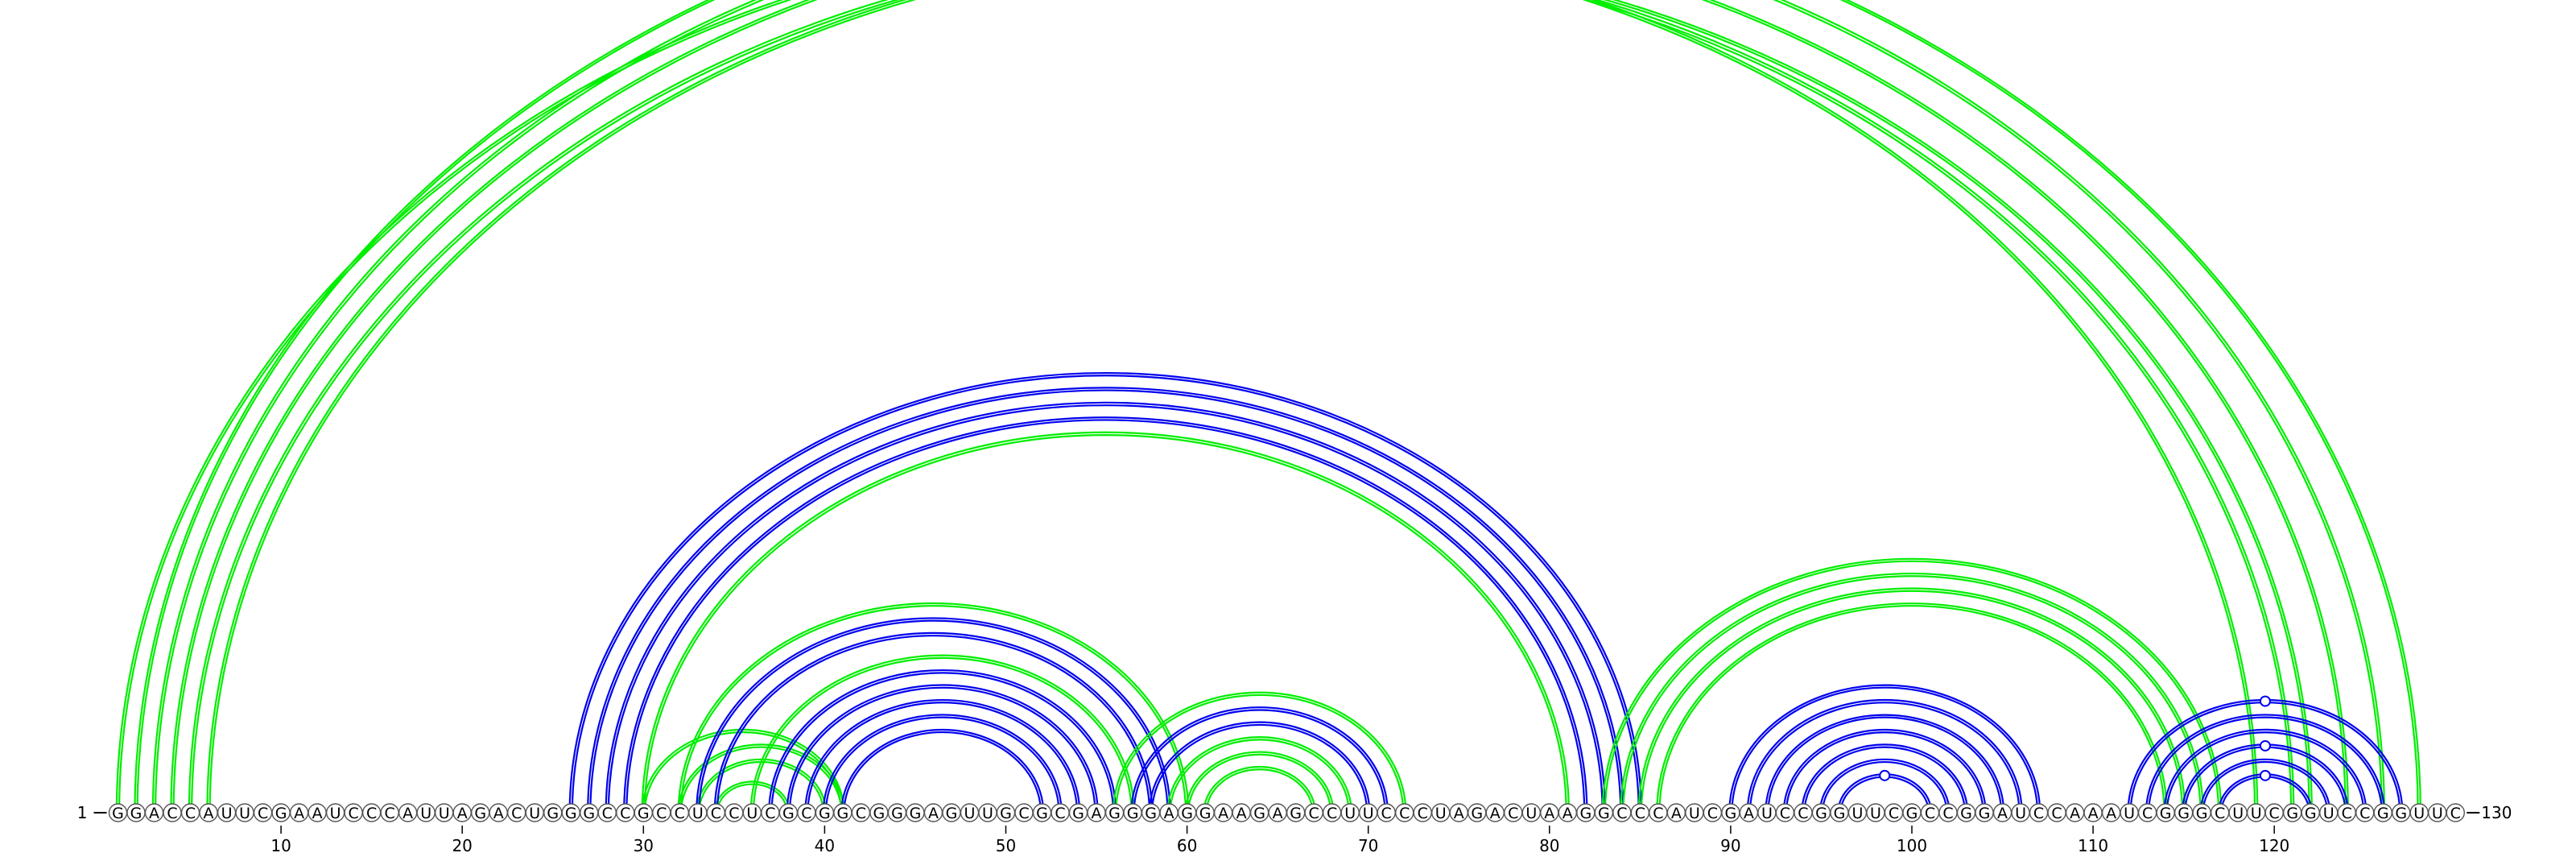  I want to click on baseline-layer: 1 130, so click(1294, 812).